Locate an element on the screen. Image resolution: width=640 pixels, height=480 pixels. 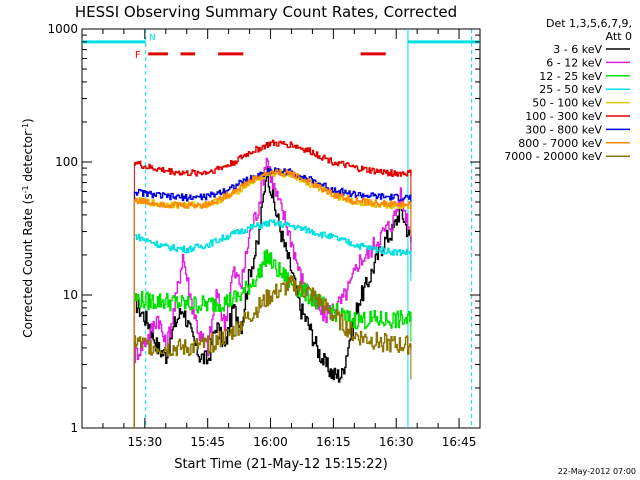
night-label: N is located at coordinates (152, 38).